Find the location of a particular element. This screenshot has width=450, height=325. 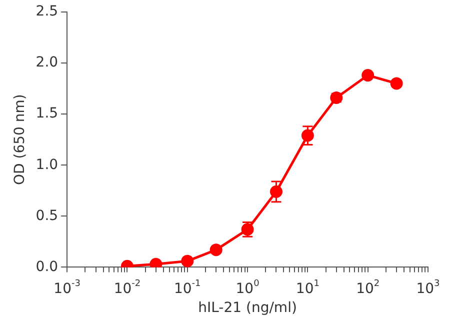

y-tick-label: 2.0 is located at coordinates (47, 62).